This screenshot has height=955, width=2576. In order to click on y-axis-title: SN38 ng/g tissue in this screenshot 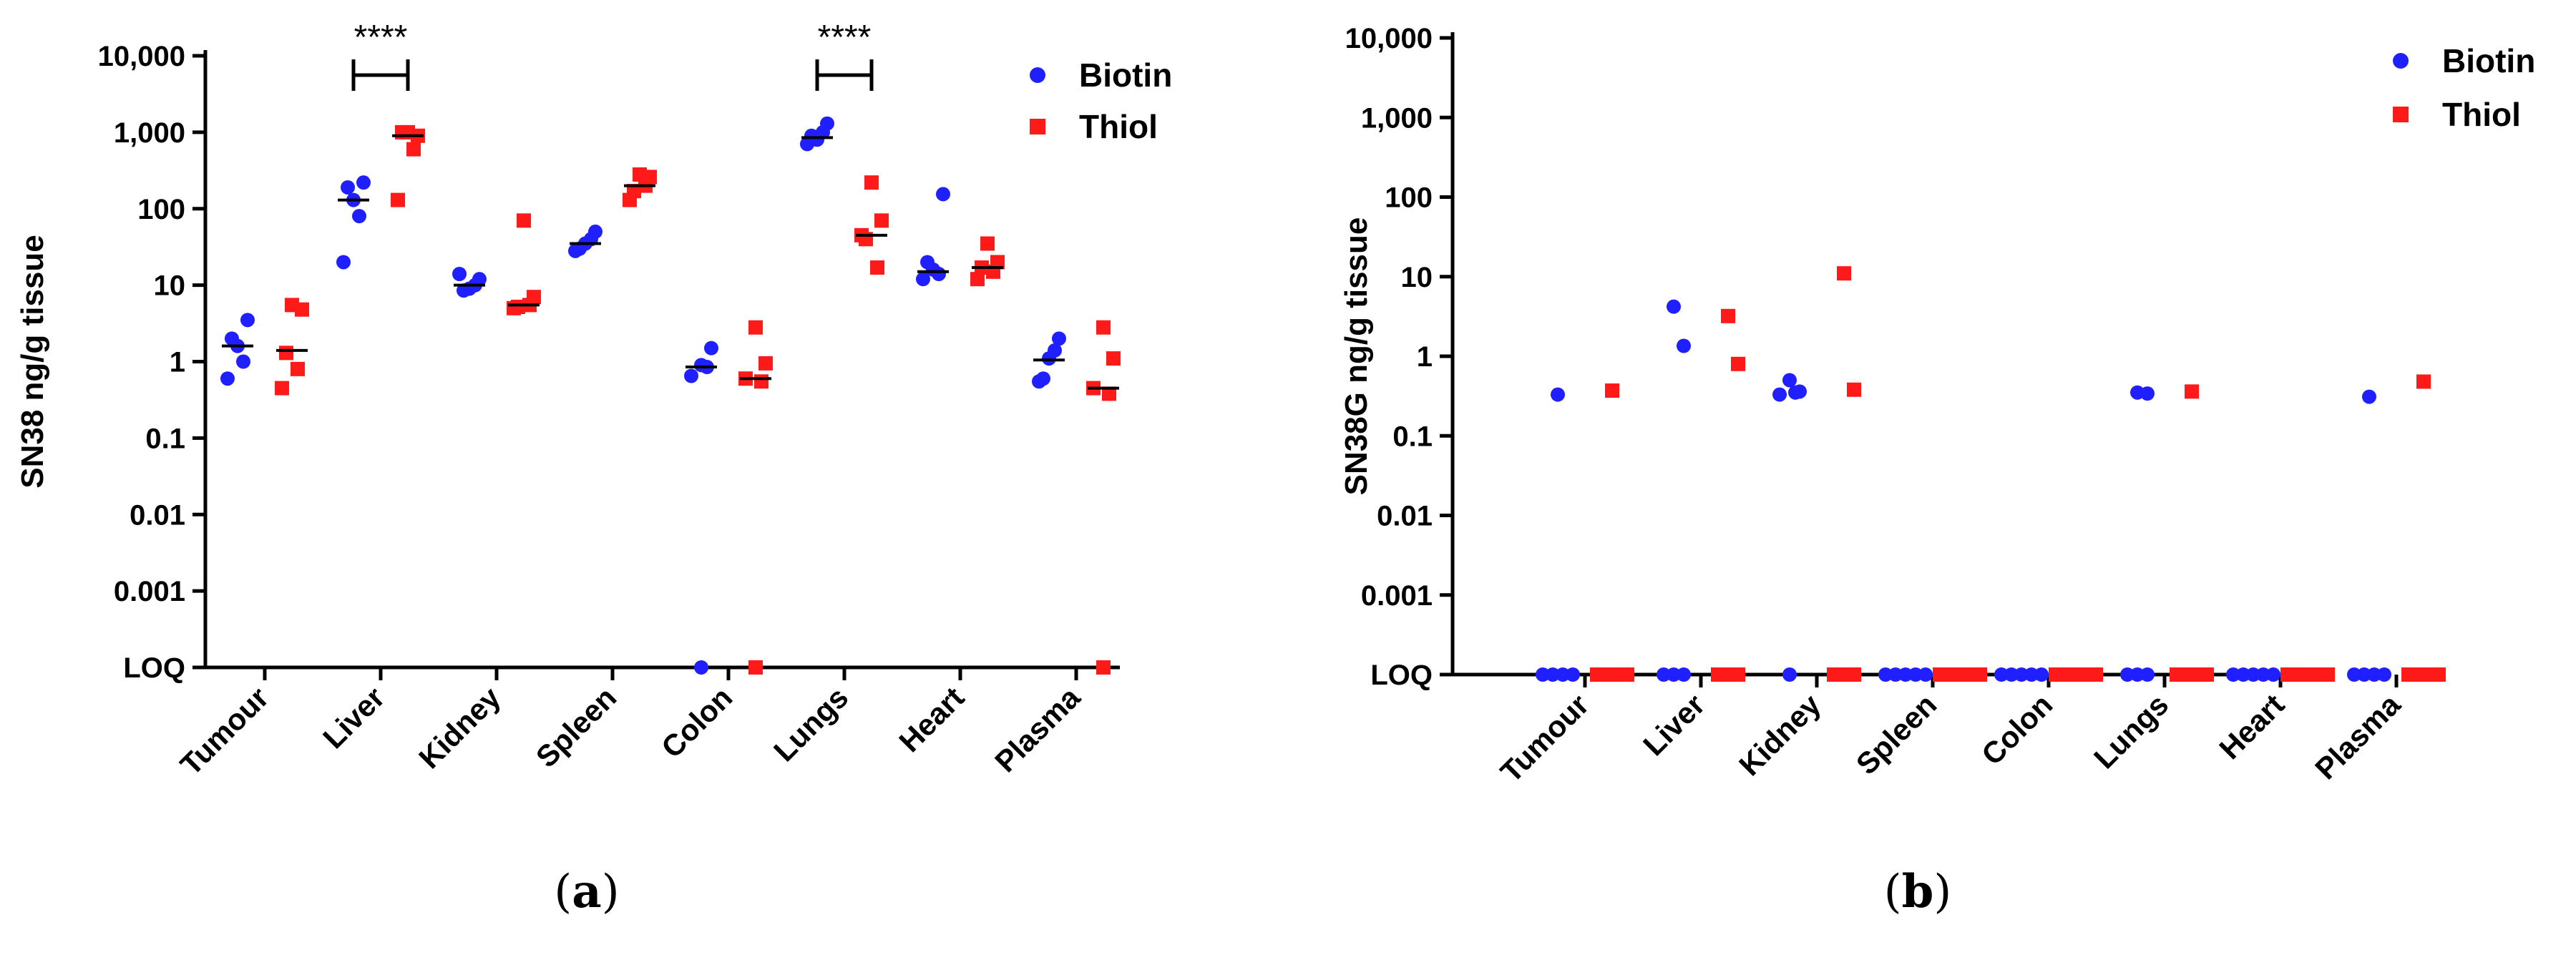, I will do `click(32, 362)`.